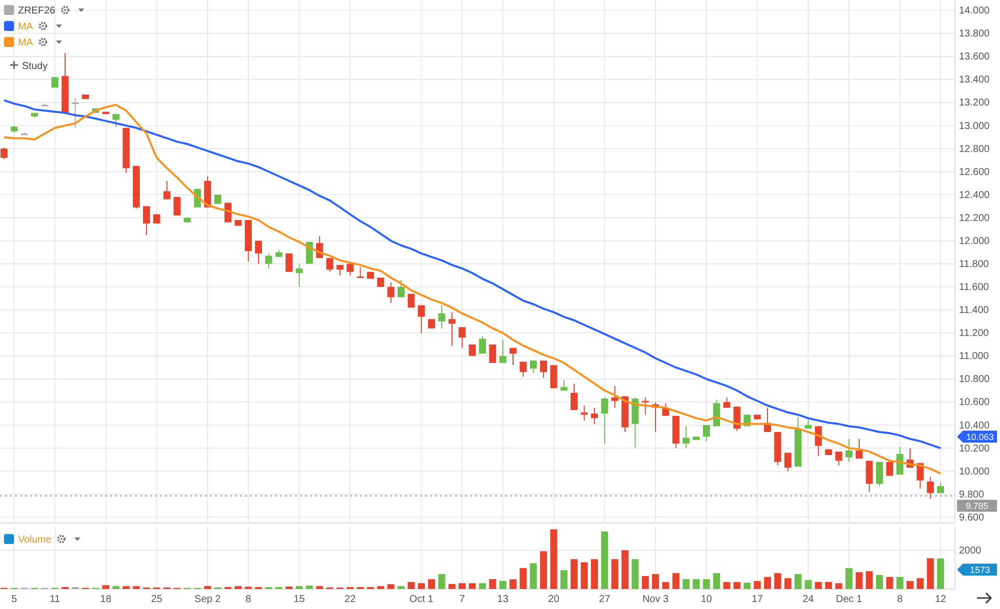  Describe the element at coordinates (974, 103) in the screenshot. I see `y-tick-label: 13.200` at that location.